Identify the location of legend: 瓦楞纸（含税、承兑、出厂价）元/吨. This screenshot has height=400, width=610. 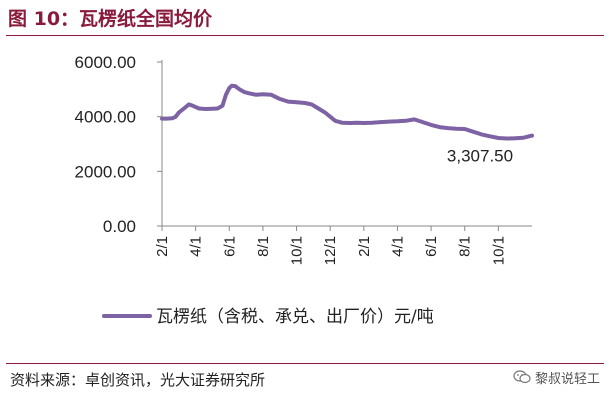
(268, 317).